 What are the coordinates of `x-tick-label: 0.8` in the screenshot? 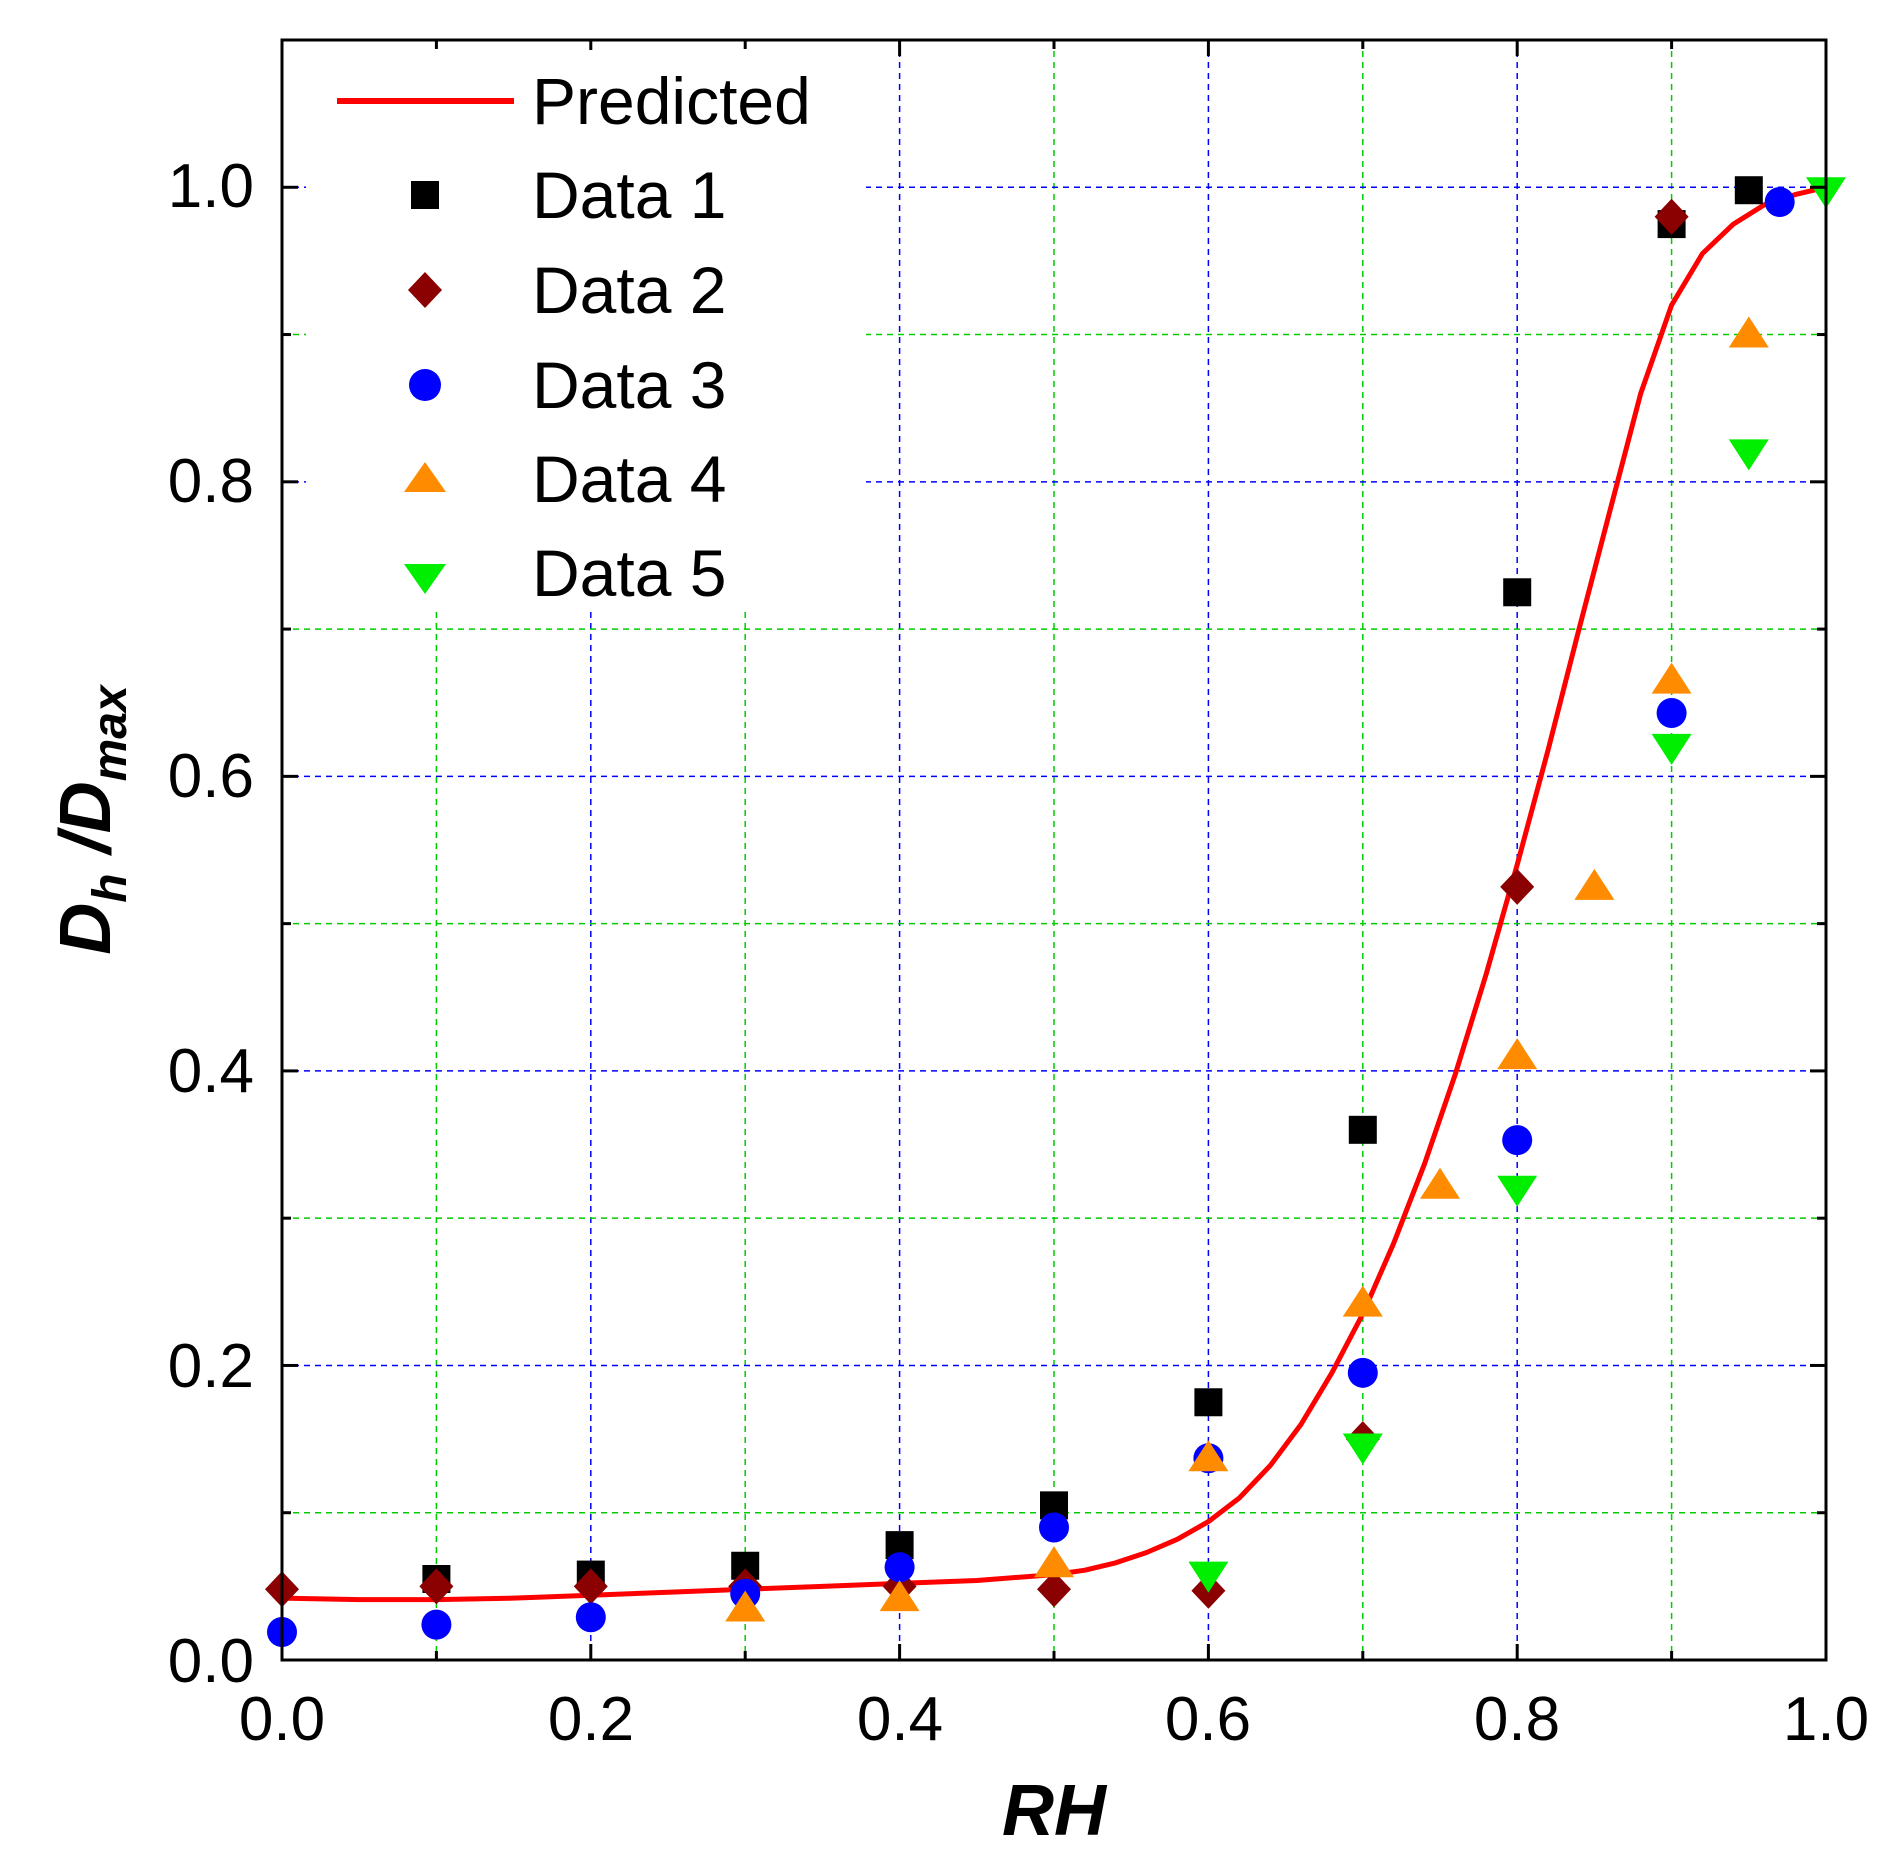 It's located at (1517, 1719).